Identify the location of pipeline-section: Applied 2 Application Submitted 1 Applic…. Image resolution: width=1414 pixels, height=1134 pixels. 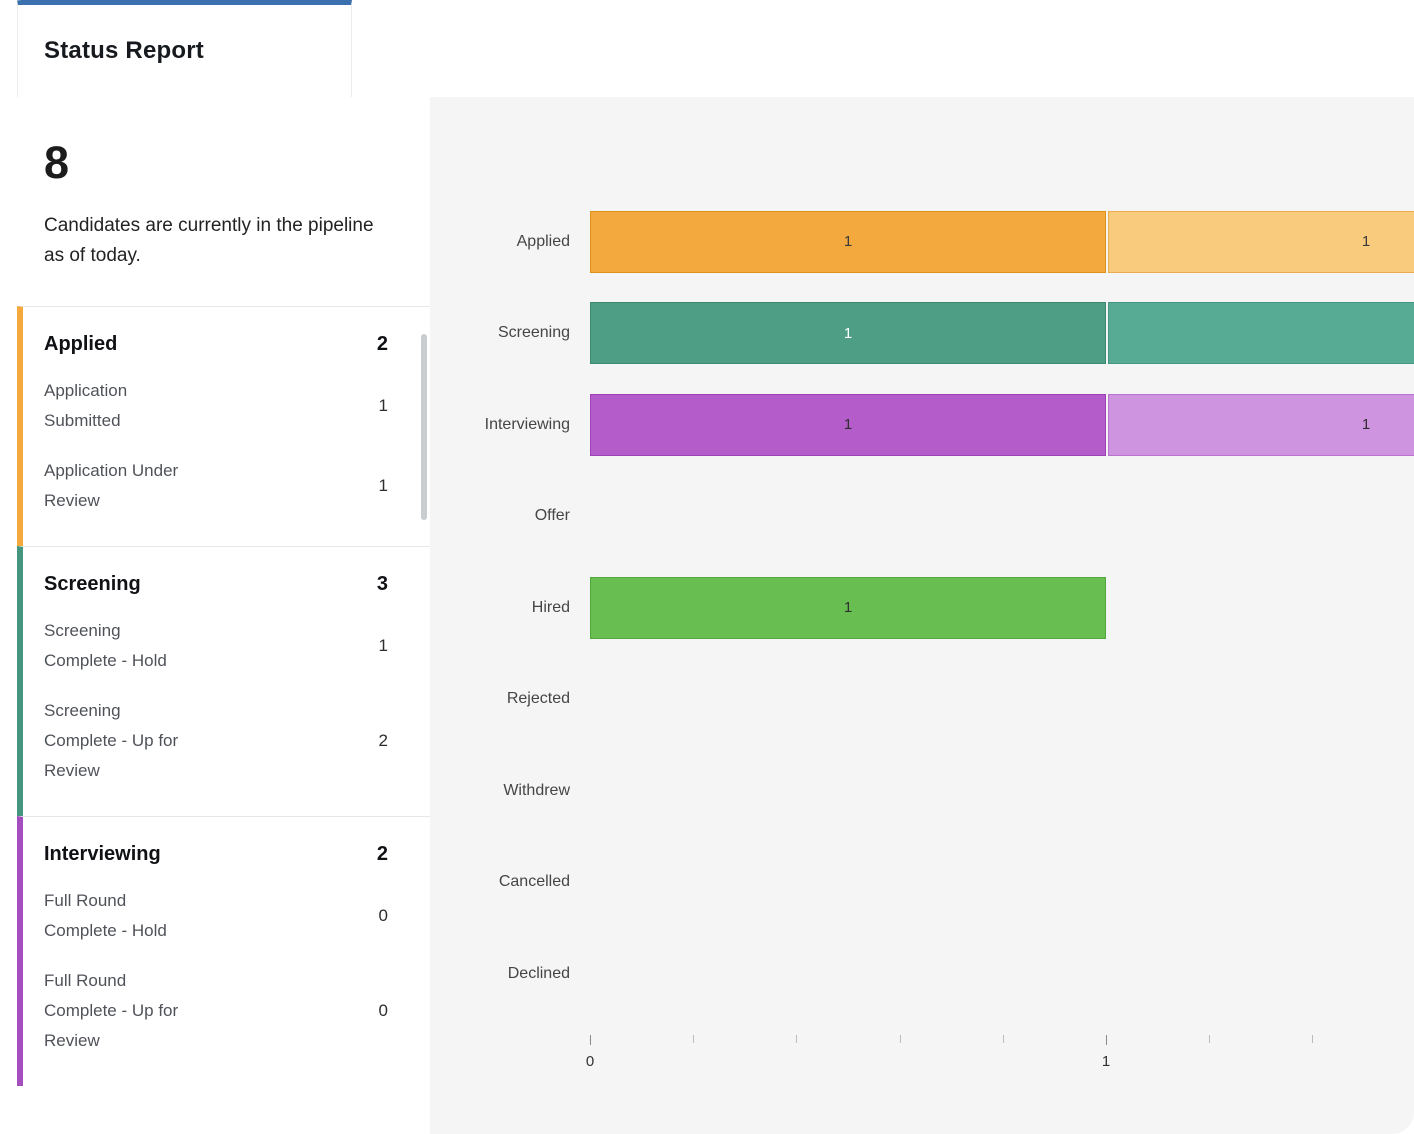
(223, 425).